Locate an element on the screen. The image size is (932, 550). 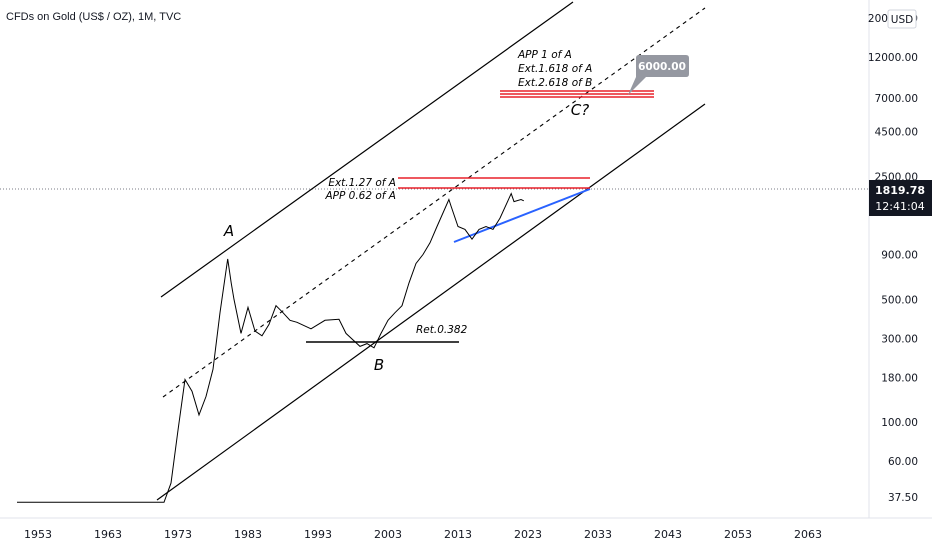
price-tick-label: 300.00 is located at coordinates (899, 339).